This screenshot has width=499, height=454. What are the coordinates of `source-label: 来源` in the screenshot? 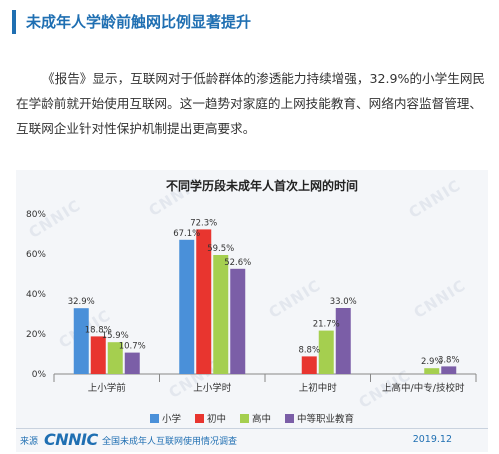 It's located at (29, 442).